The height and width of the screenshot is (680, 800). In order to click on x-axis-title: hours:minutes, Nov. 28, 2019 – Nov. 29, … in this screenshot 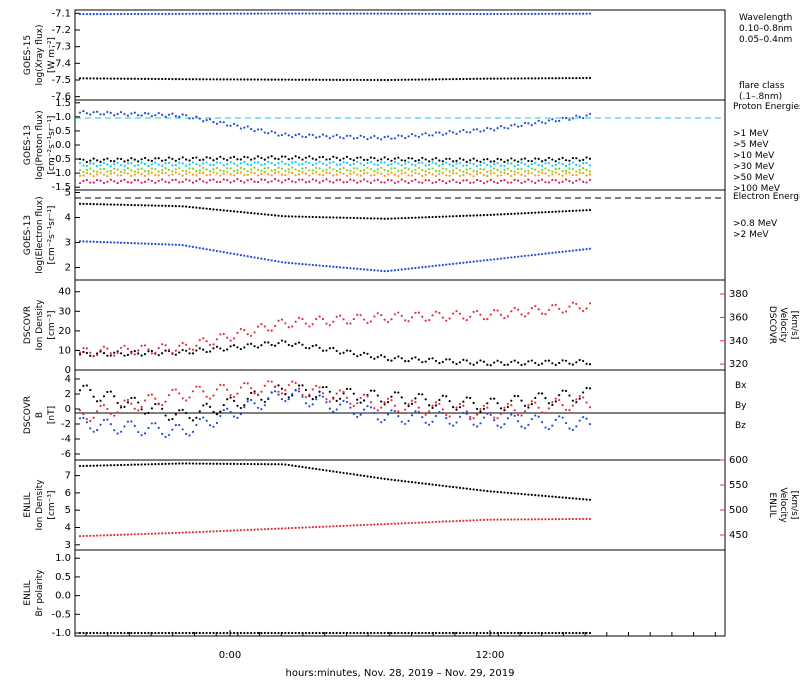, I will do `click(400, 673)`.